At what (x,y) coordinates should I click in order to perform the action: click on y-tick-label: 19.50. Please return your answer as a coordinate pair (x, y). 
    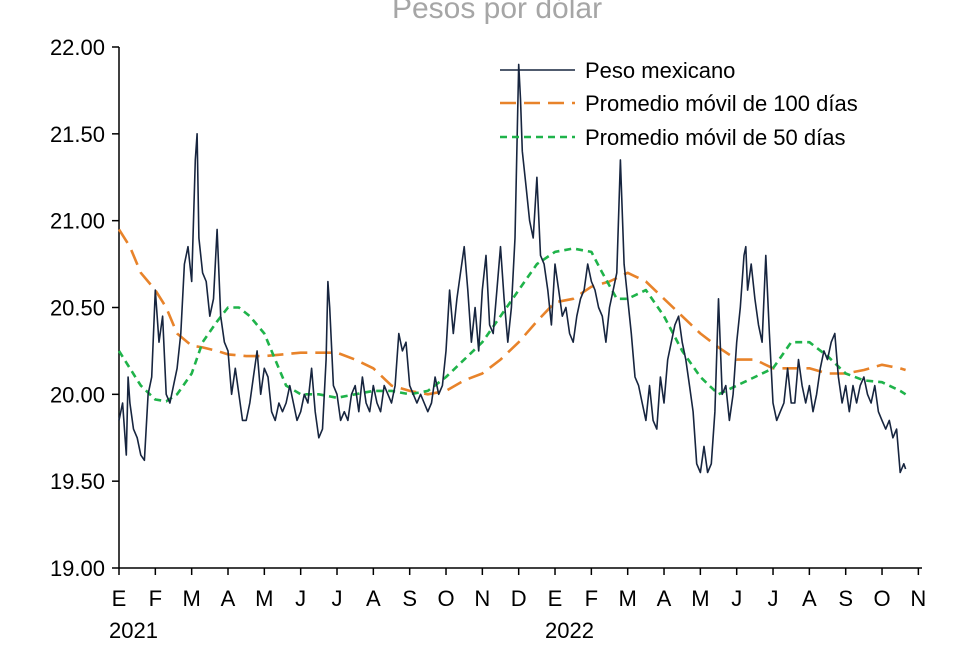
    Looking at the image, I should click on (77, 481).